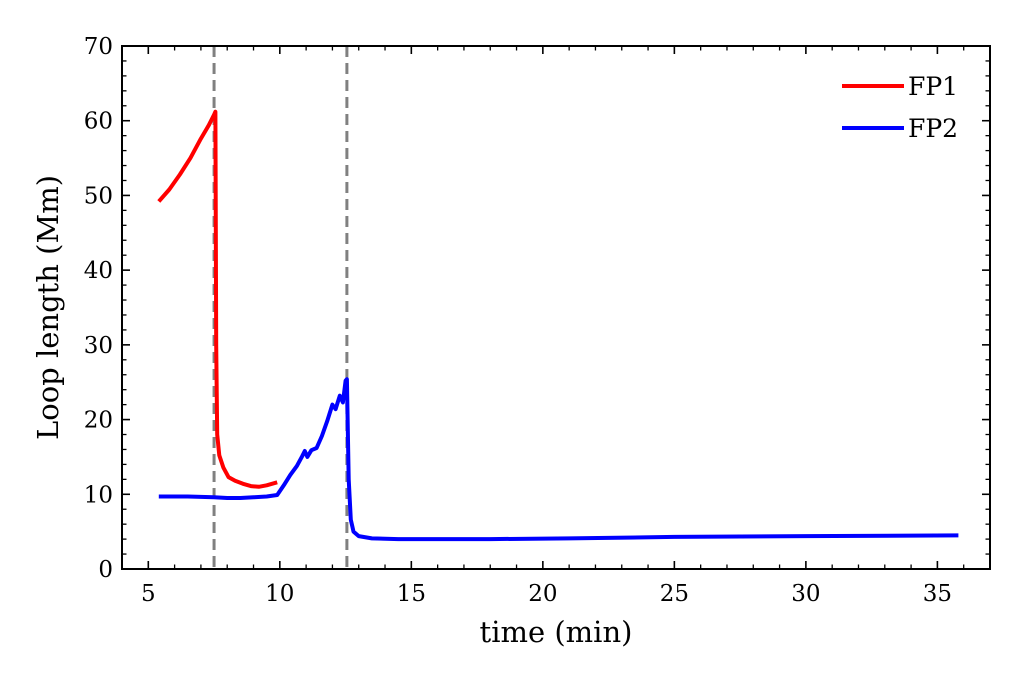 This screenshot has width=1026, height=684. I want to click on x-tick-label: 10, so click(279, 594).